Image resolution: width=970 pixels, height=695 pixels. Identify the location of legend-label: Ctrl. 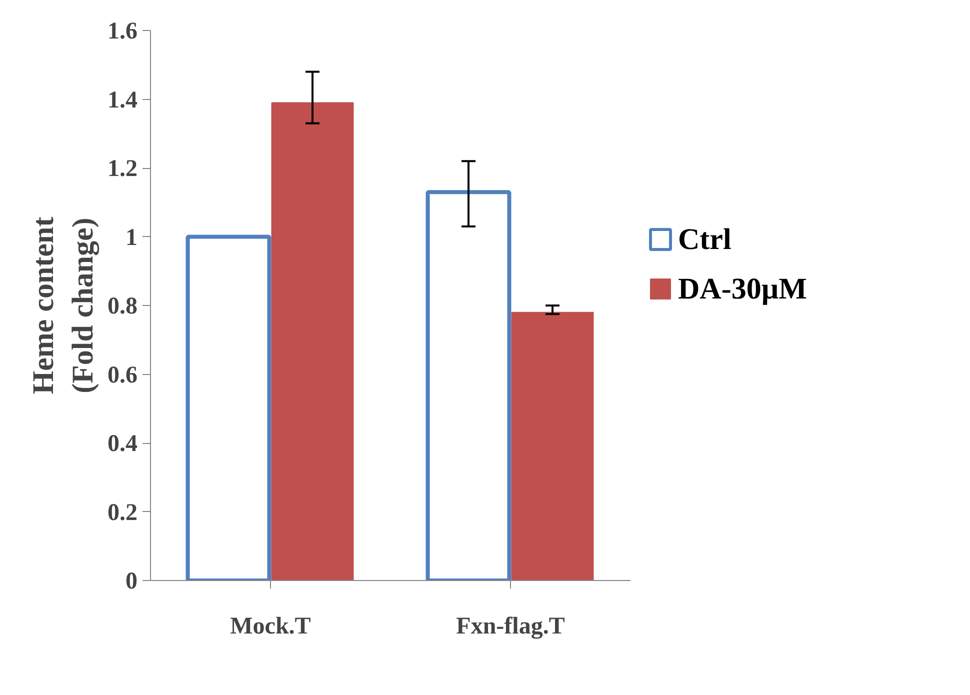
(705, 239).